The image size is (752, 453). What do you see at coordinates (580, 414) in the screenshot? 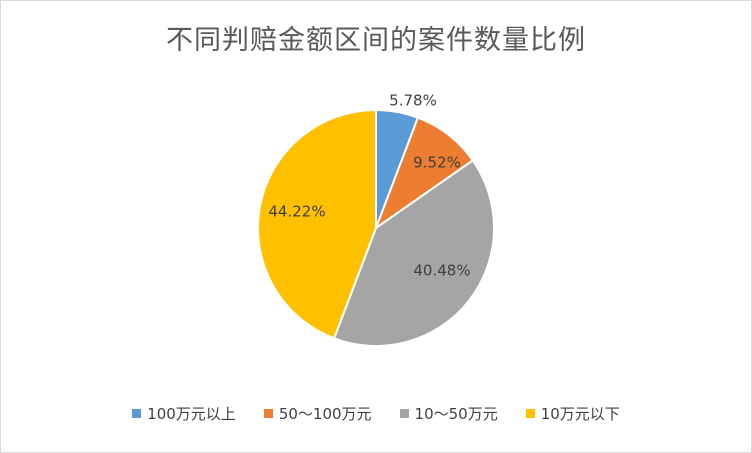
I see `legend-label: 10万元以下` at bounding box center [580, 414].